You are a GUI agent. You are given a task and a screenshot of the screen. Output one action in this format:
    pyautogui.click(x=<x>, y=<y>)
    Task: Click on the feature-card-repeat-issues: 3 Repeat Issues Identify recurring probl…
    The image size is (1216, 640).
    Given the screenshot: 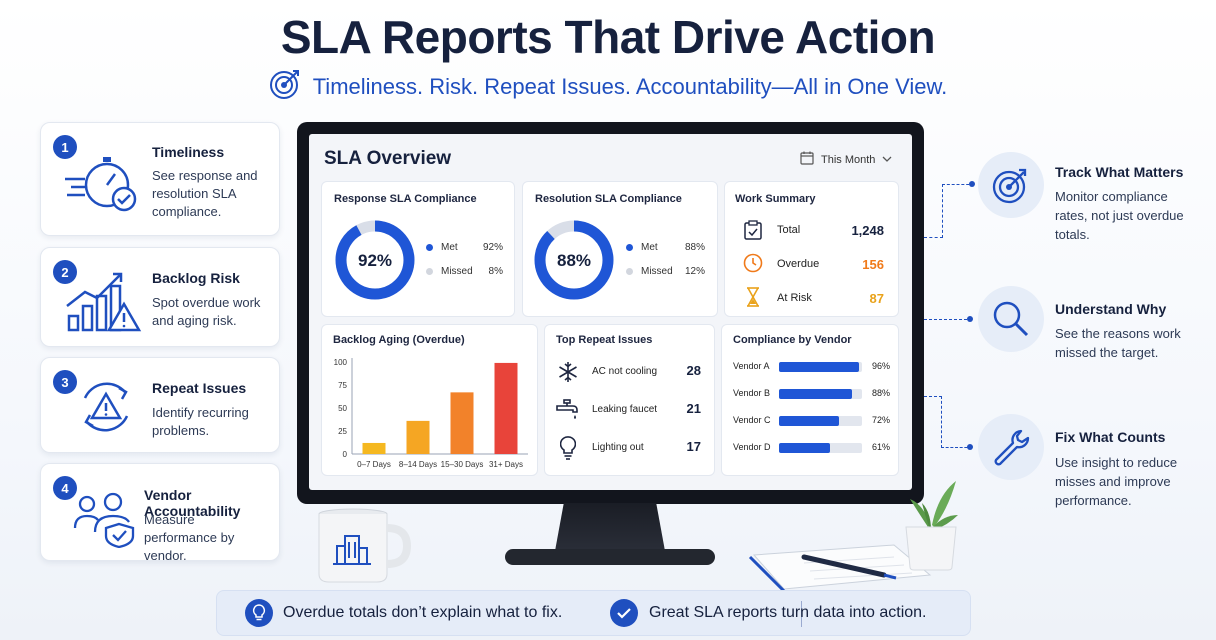 What is the action you would take?
    pyautogui.click(x=160, y=405)
    